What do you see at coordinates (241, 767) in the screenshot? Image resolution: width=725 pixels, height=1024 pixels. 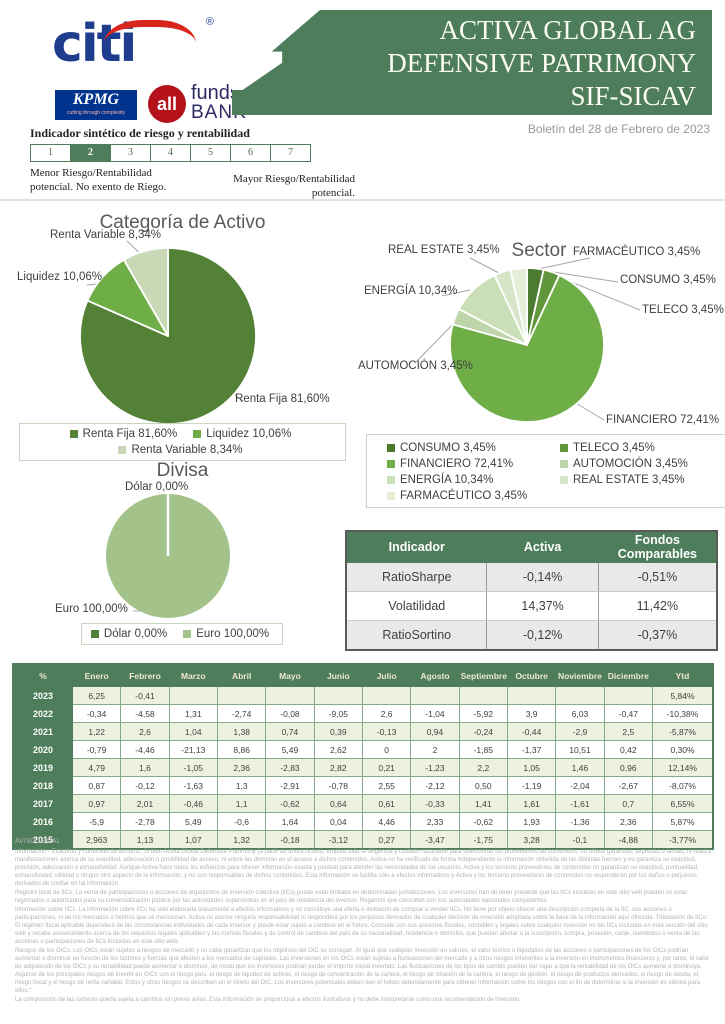 I see `return-cell: 2,36` at bounding box center [241, 767].